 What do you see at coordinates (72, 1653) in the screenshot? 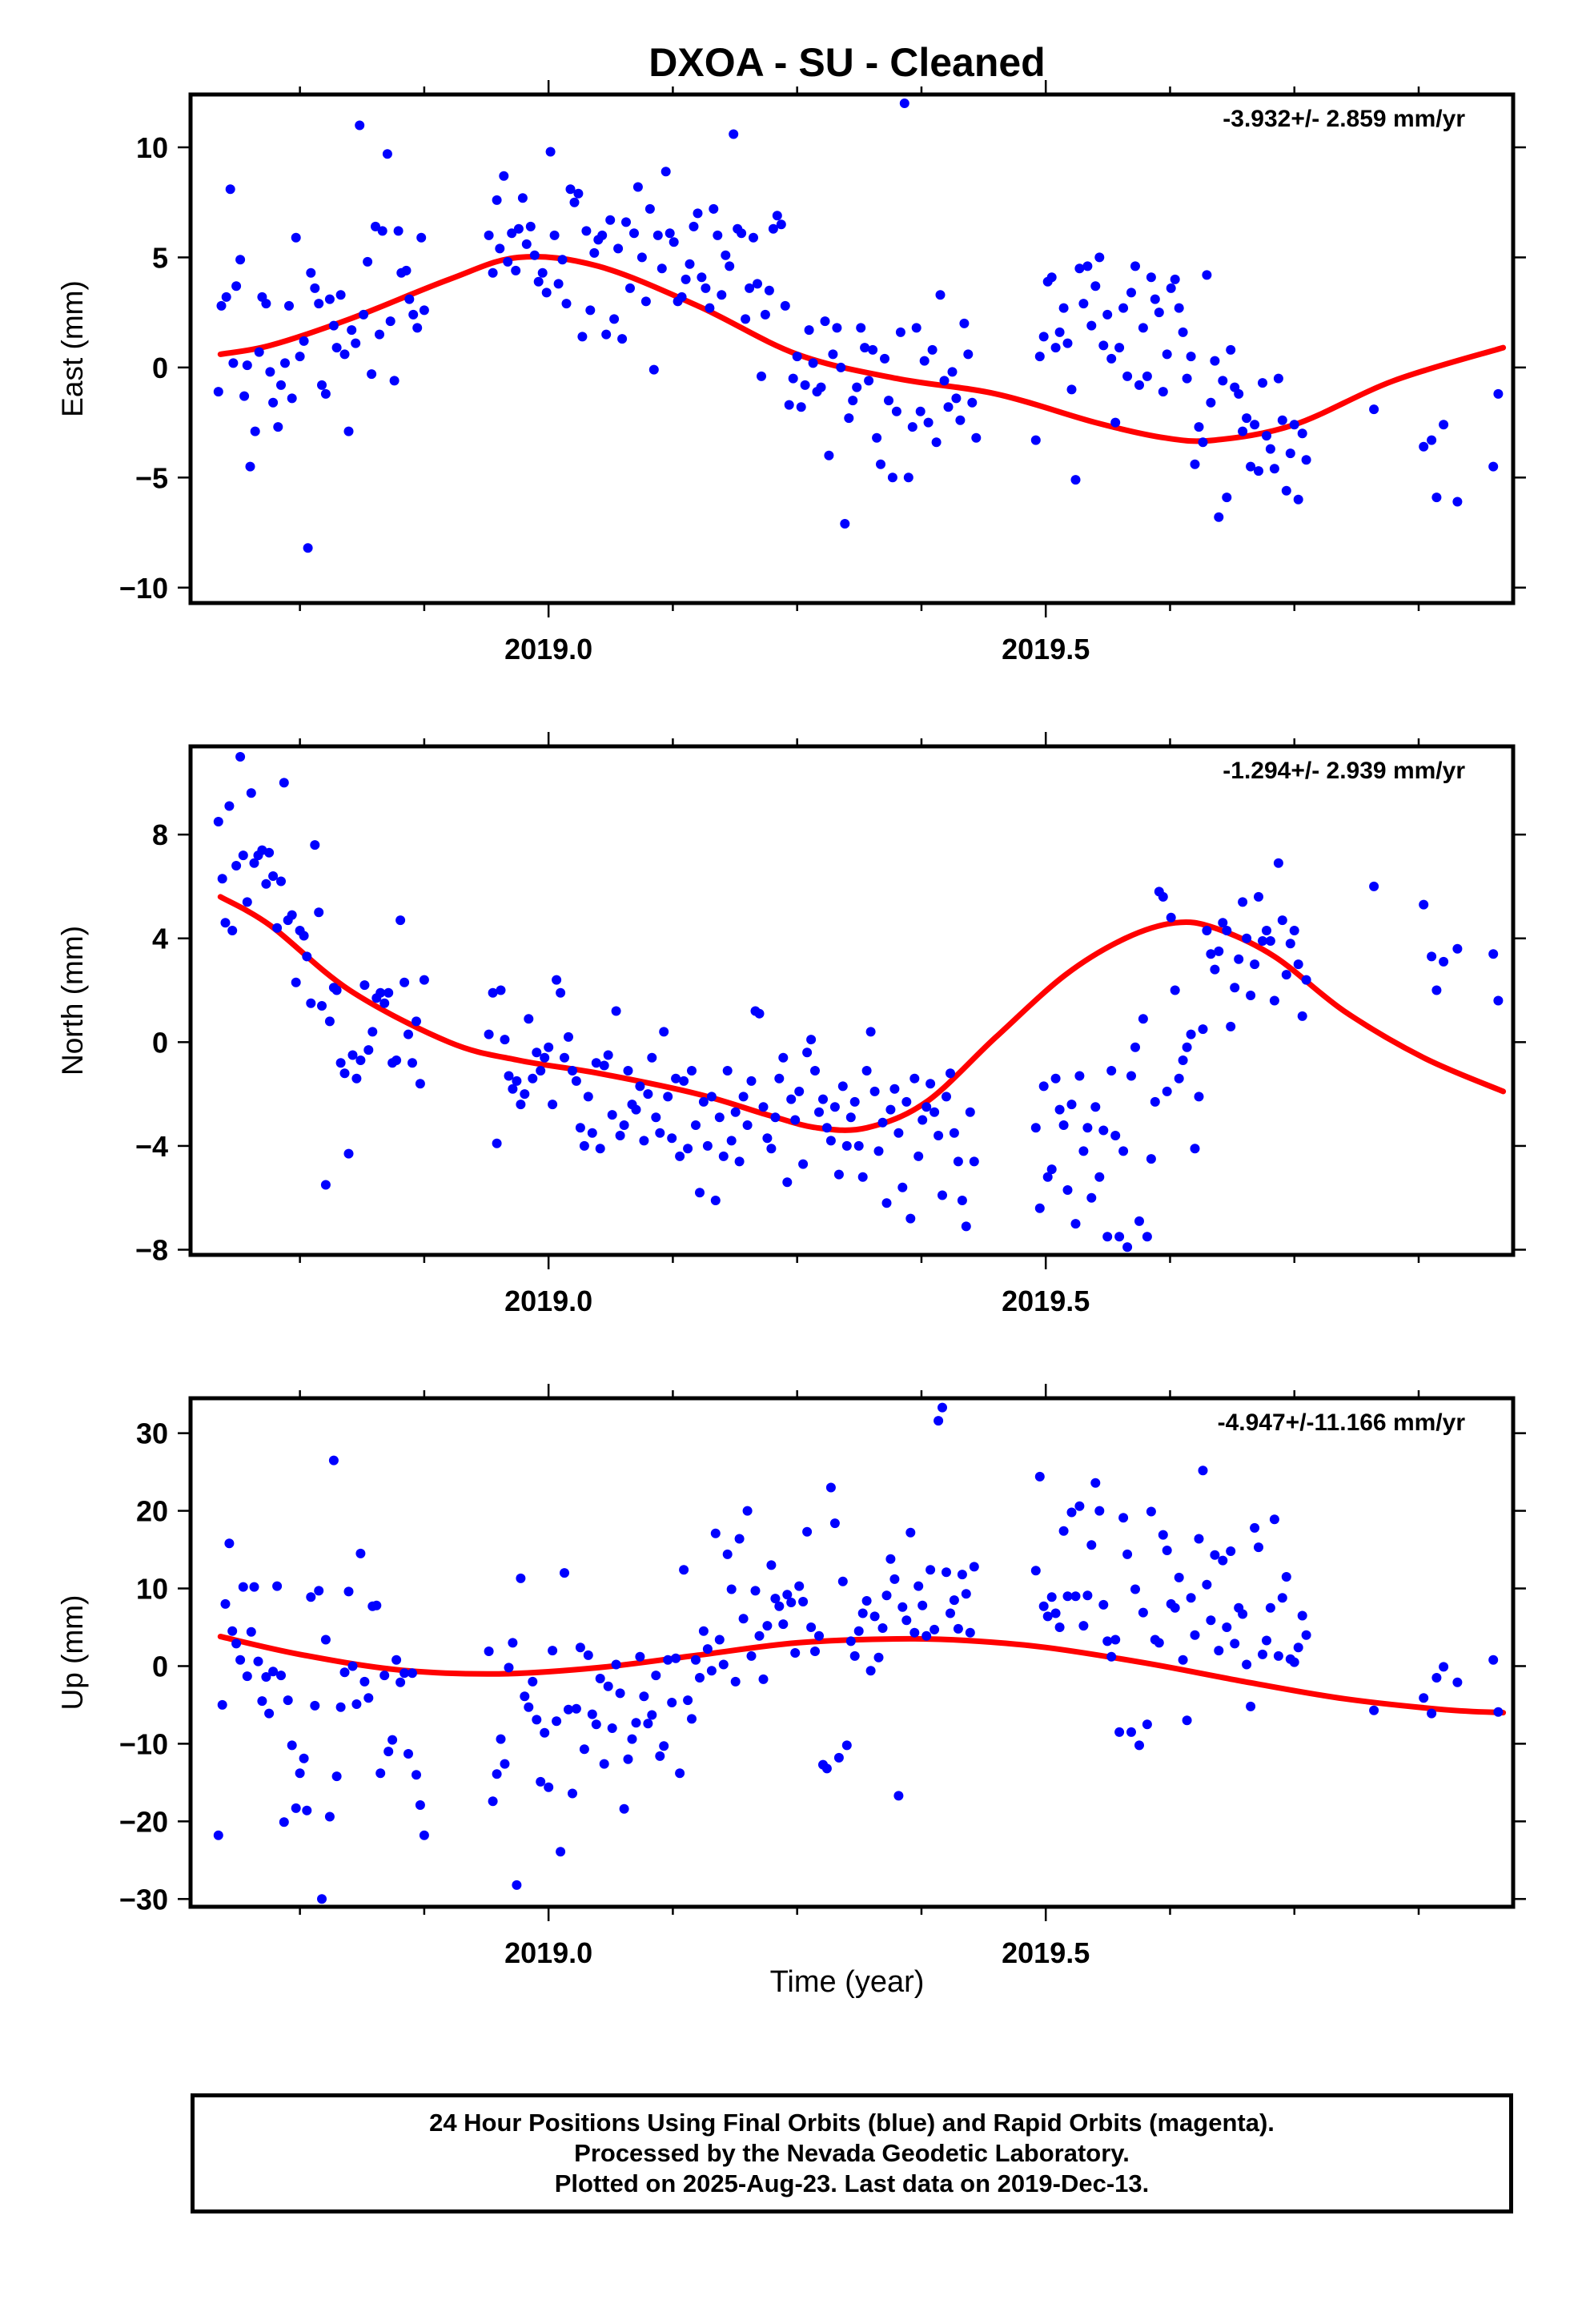
I see `up-y-axis-label: Up (mm)` at bounding box center [72, 1653].